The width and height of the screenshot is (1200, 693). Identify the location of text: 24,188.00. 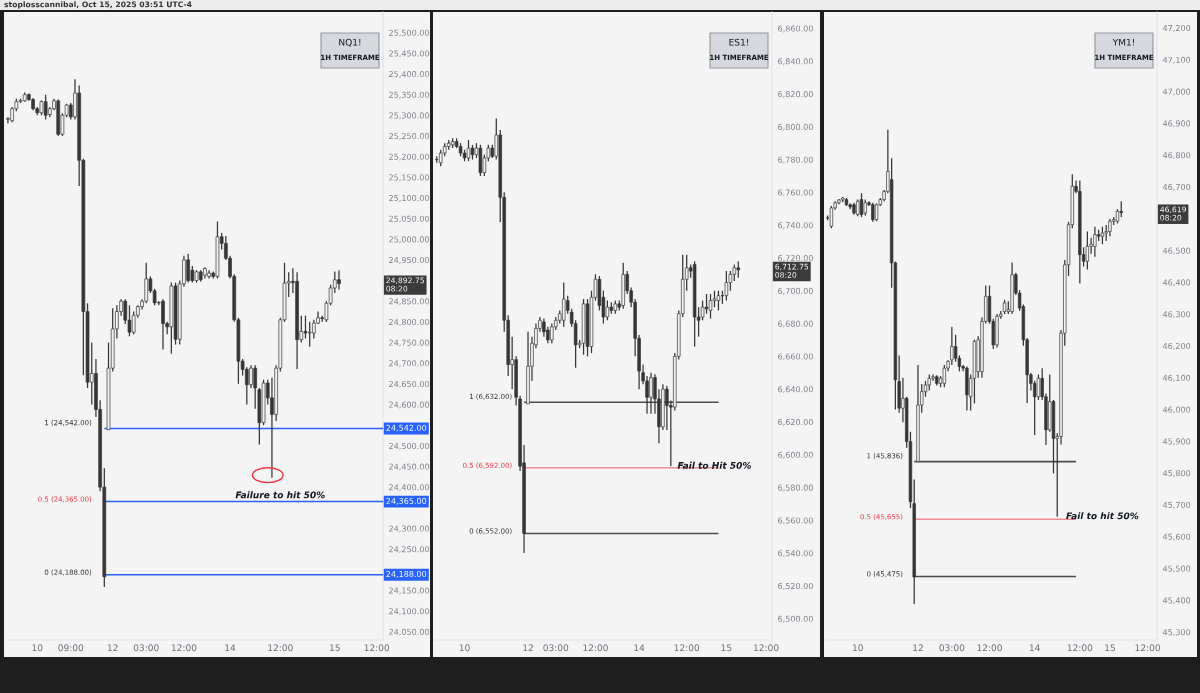
(406, 574).